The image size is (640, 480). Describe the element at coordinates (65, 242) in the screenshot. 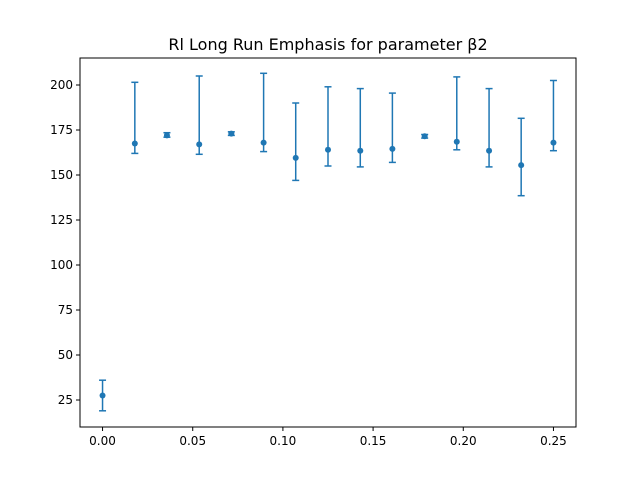

I see `y-axis-ticks: 25 50 75 100 125 150 175 200` at that location.